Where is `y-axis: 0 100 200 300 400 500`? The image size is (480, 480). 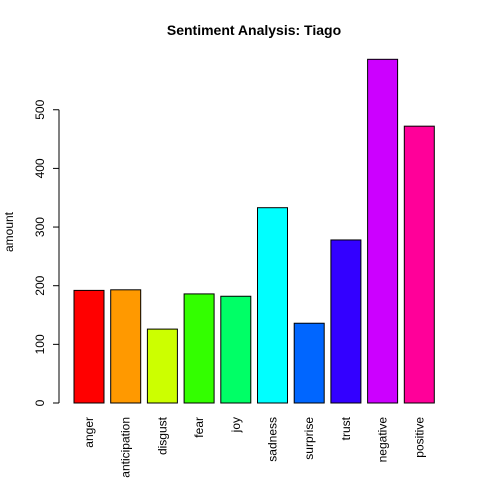 y-axis: 0 100 200 300 400 500 is located at coordinates (46, 252).